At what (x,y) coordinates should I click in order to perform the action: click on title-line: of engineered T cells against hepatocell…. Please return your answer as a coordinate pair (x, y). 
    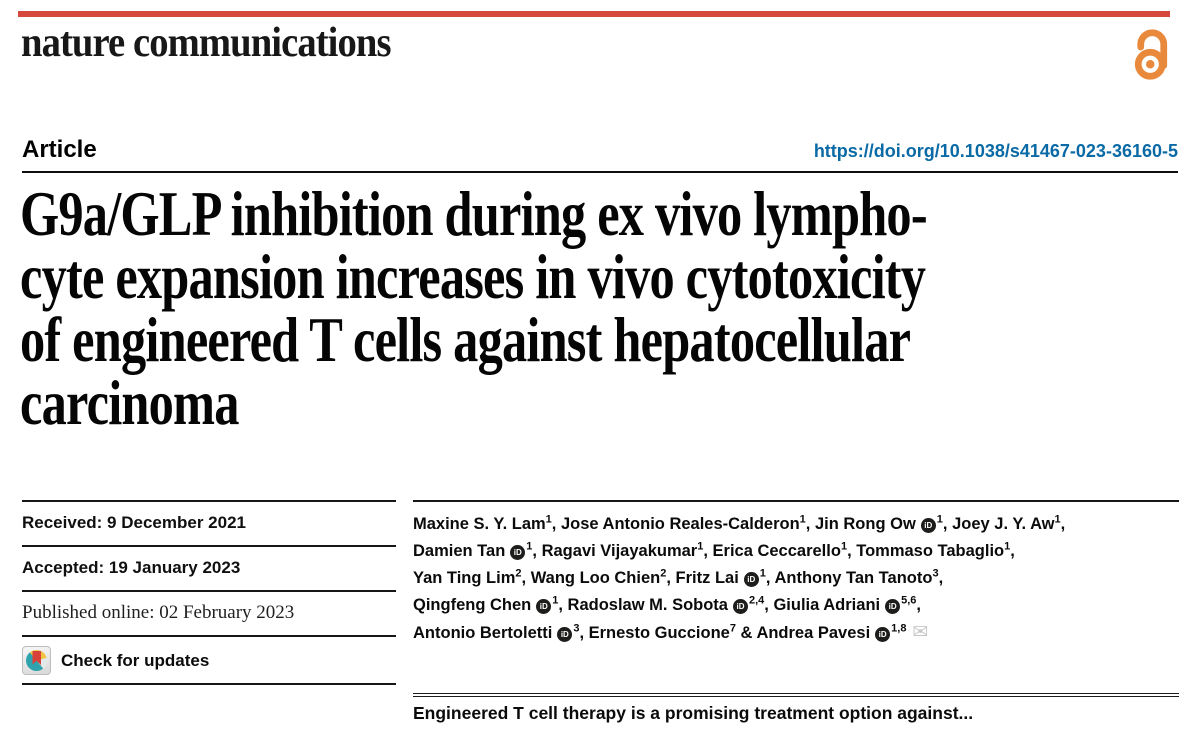
    Looking at the image, I should click on (465, 340).